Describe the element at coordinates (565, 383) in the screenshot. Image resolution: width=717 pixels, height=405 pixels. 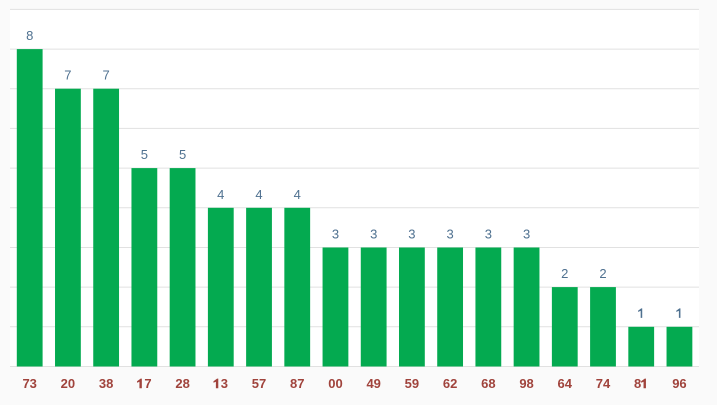
I see `svg-text: 64` at that location.